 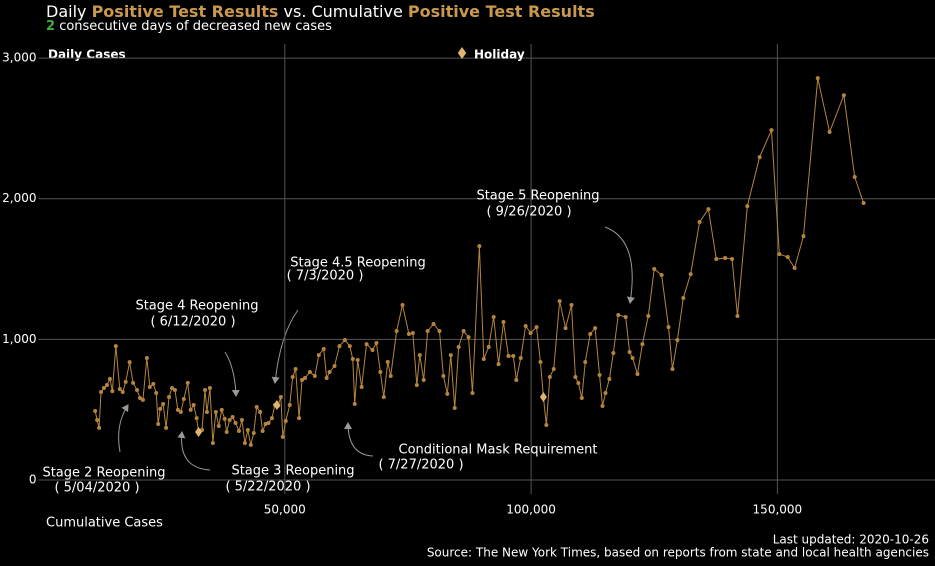 I want to click on y-tick-label: 2,000, so click(x=19, y=198).